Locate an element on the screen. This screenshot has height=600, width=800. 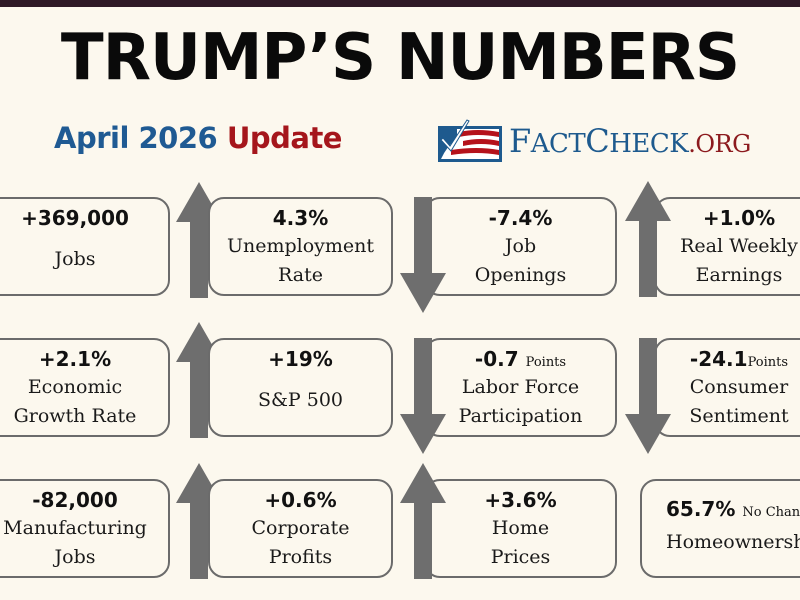
card-manufacturing-jobs: -82,000 Manufacturing Jobs is located at coordinates (85, 528).